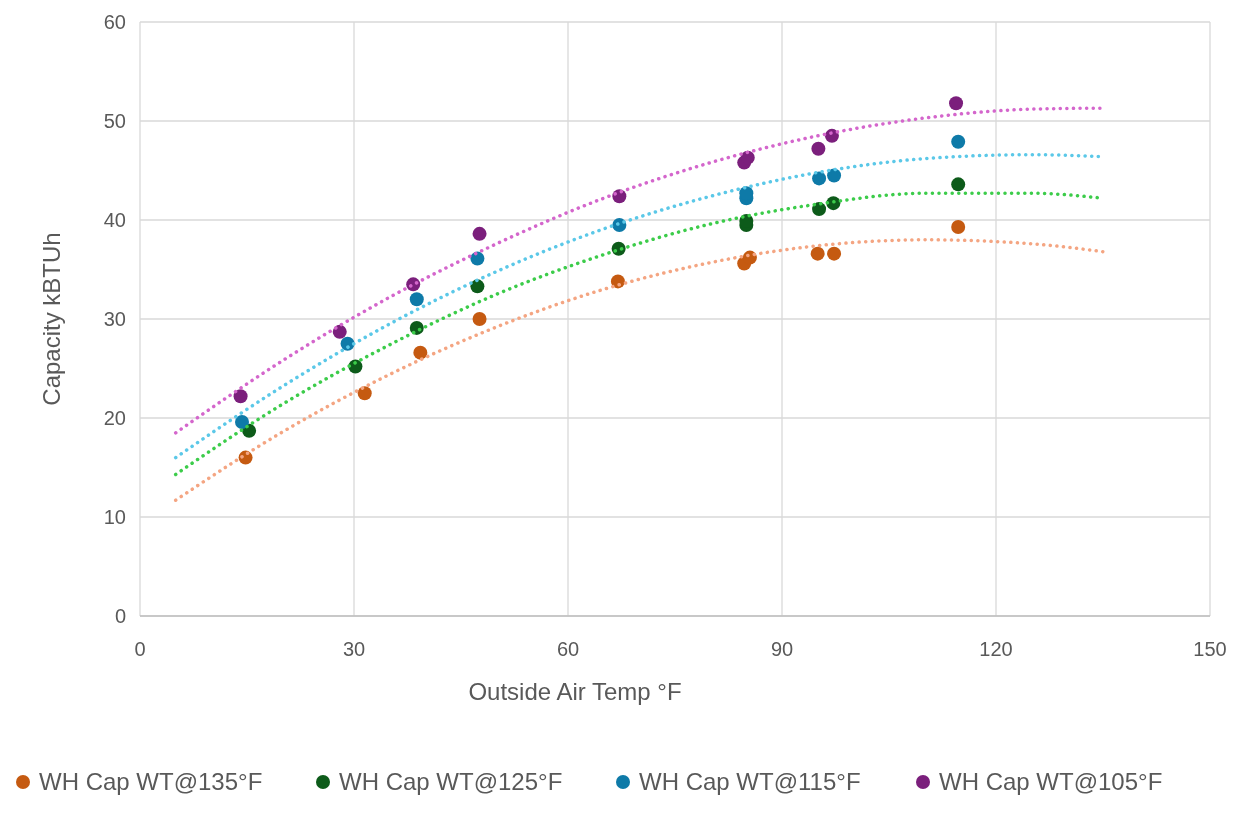  Describe the element at coordinates (1210, 649) in the screenshot. I see `x-tick-label: 150` at that location.